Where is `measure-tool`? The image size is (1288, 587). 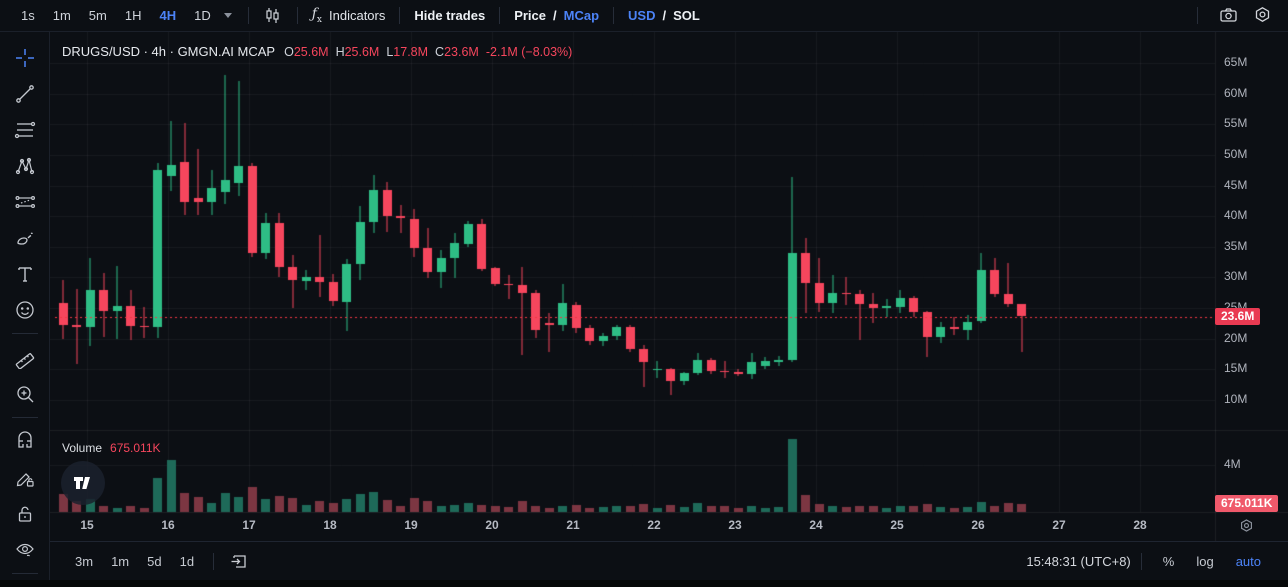 measure-tool is located at coordinates (25, 358).